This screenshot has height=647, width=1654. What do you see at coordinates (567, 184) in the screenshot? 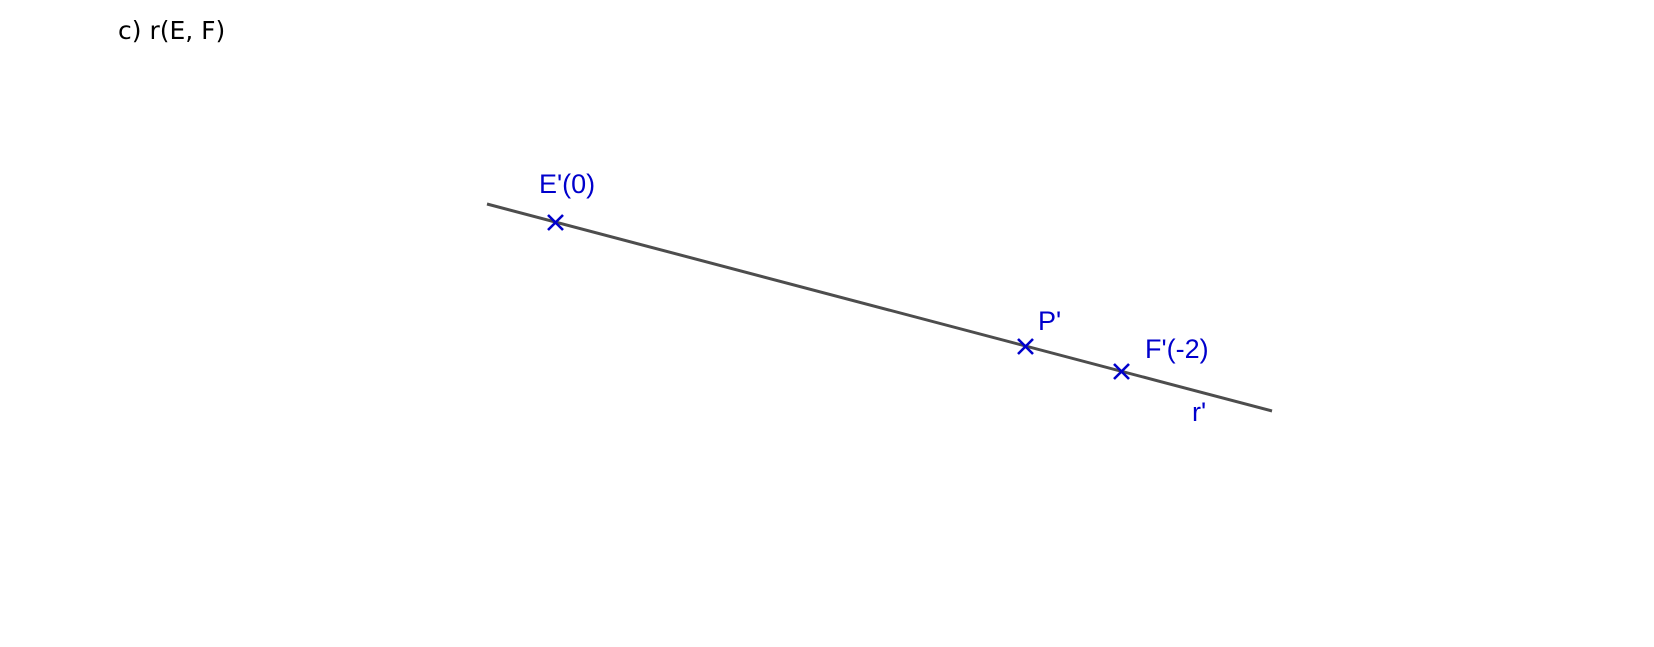
I see `point-e-prime-label: E'(0)` at bounding box center [567, 184].